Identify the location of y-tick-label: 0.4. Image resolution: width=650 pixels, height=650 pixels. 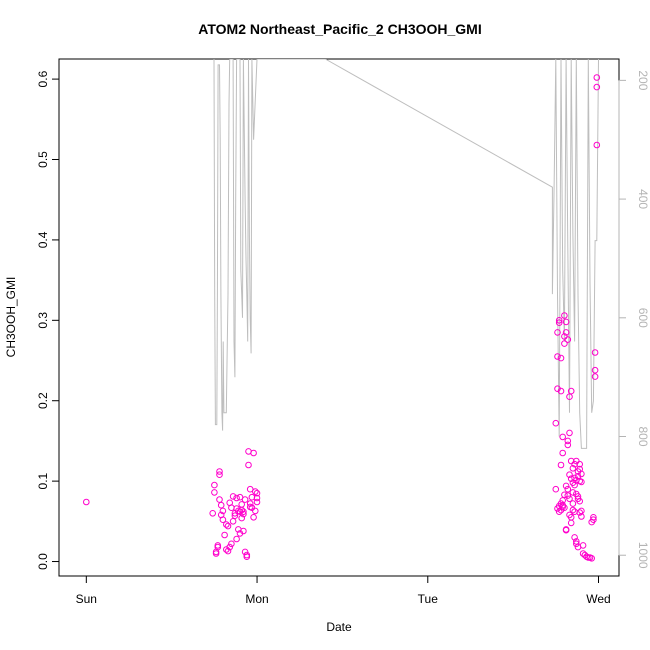
(43, 239).